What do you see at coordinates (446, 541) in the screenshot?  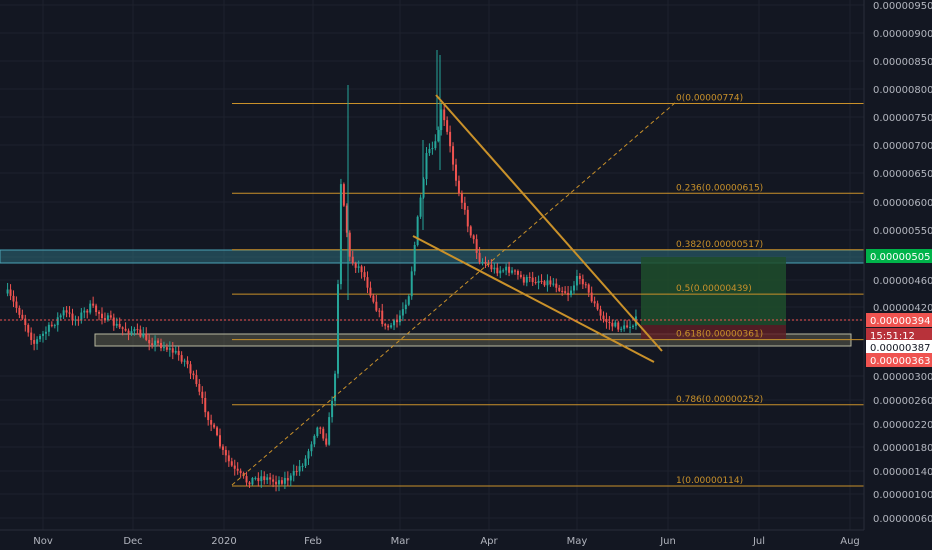 I see `time-axis: Nov Dec 2020 Feb Mar Apr May Jun Jul Aug` at bounding box center [446, 541].